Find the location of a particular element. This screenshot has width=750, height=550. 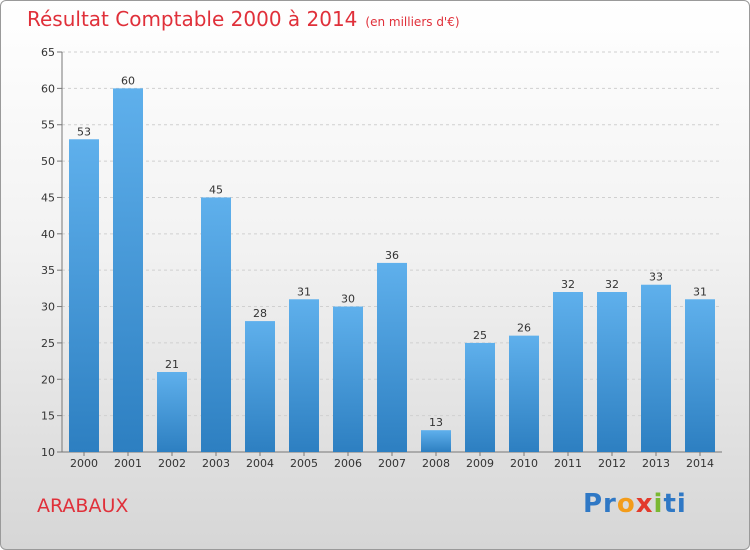

bar-2001 is located at coordinates (128, 270).